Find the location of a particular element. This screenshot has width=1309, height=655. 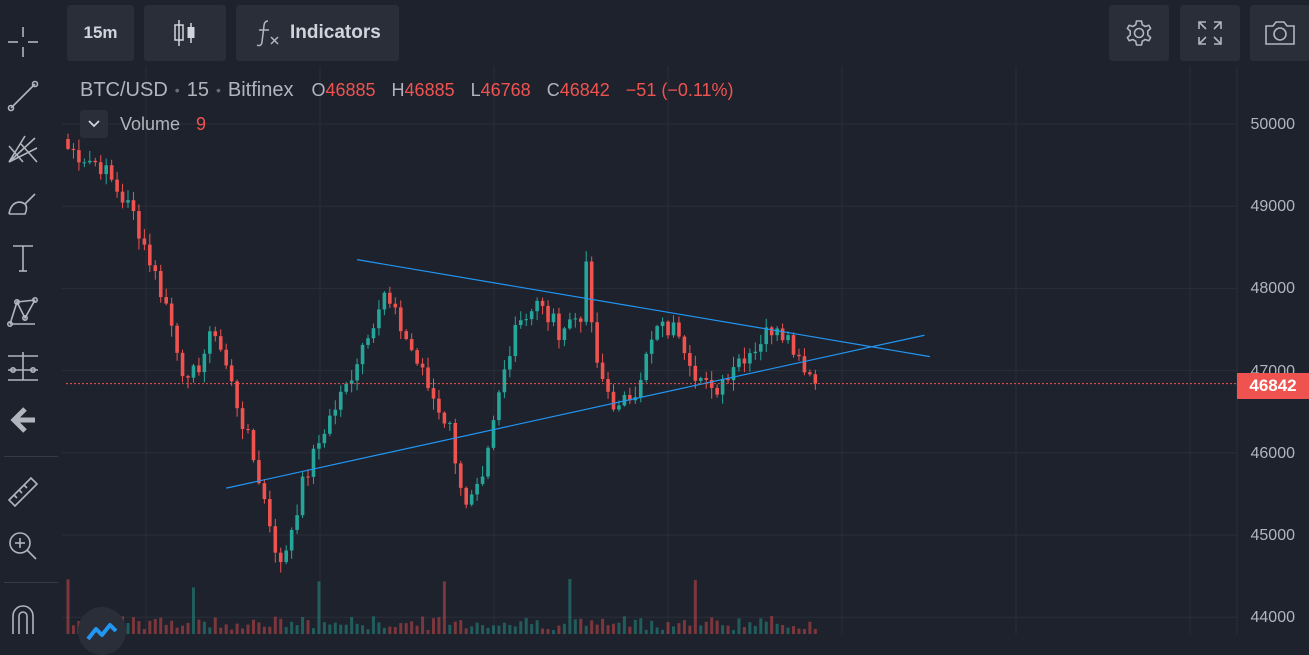

prediction-tool is located at coordinates (23, 366).